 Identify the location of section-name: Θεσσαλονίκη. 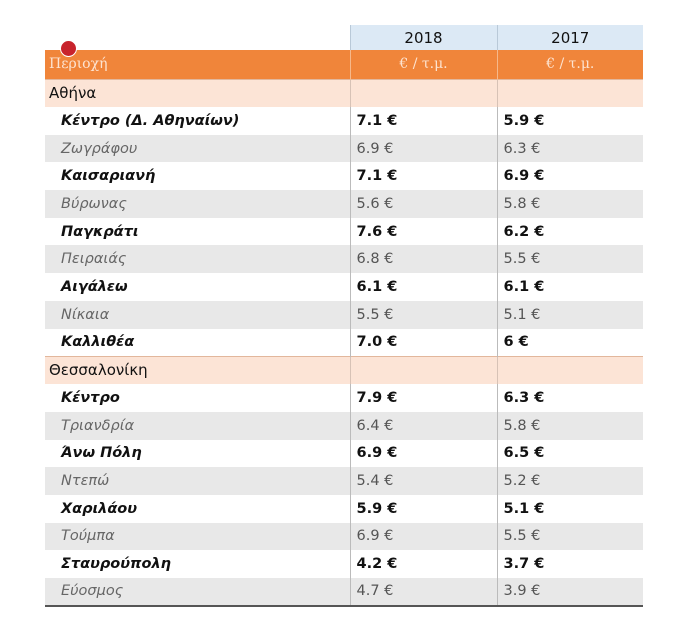
(197, 370).